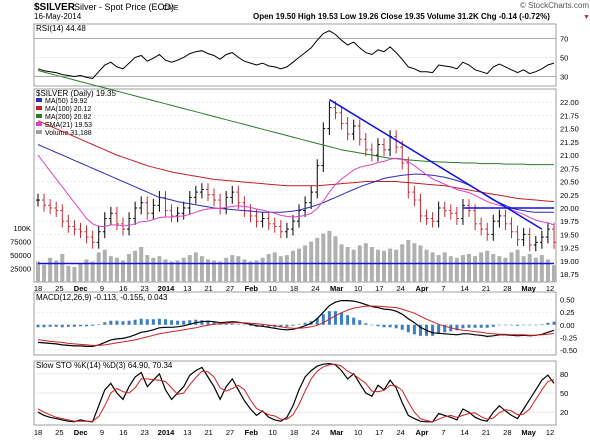 The height and width of the screenshot is (444, 590). What do you see at coordinates (528, 432) in the screenshot?
I see `x-axis-label-bottom: May` at bounding box center [528, 432].